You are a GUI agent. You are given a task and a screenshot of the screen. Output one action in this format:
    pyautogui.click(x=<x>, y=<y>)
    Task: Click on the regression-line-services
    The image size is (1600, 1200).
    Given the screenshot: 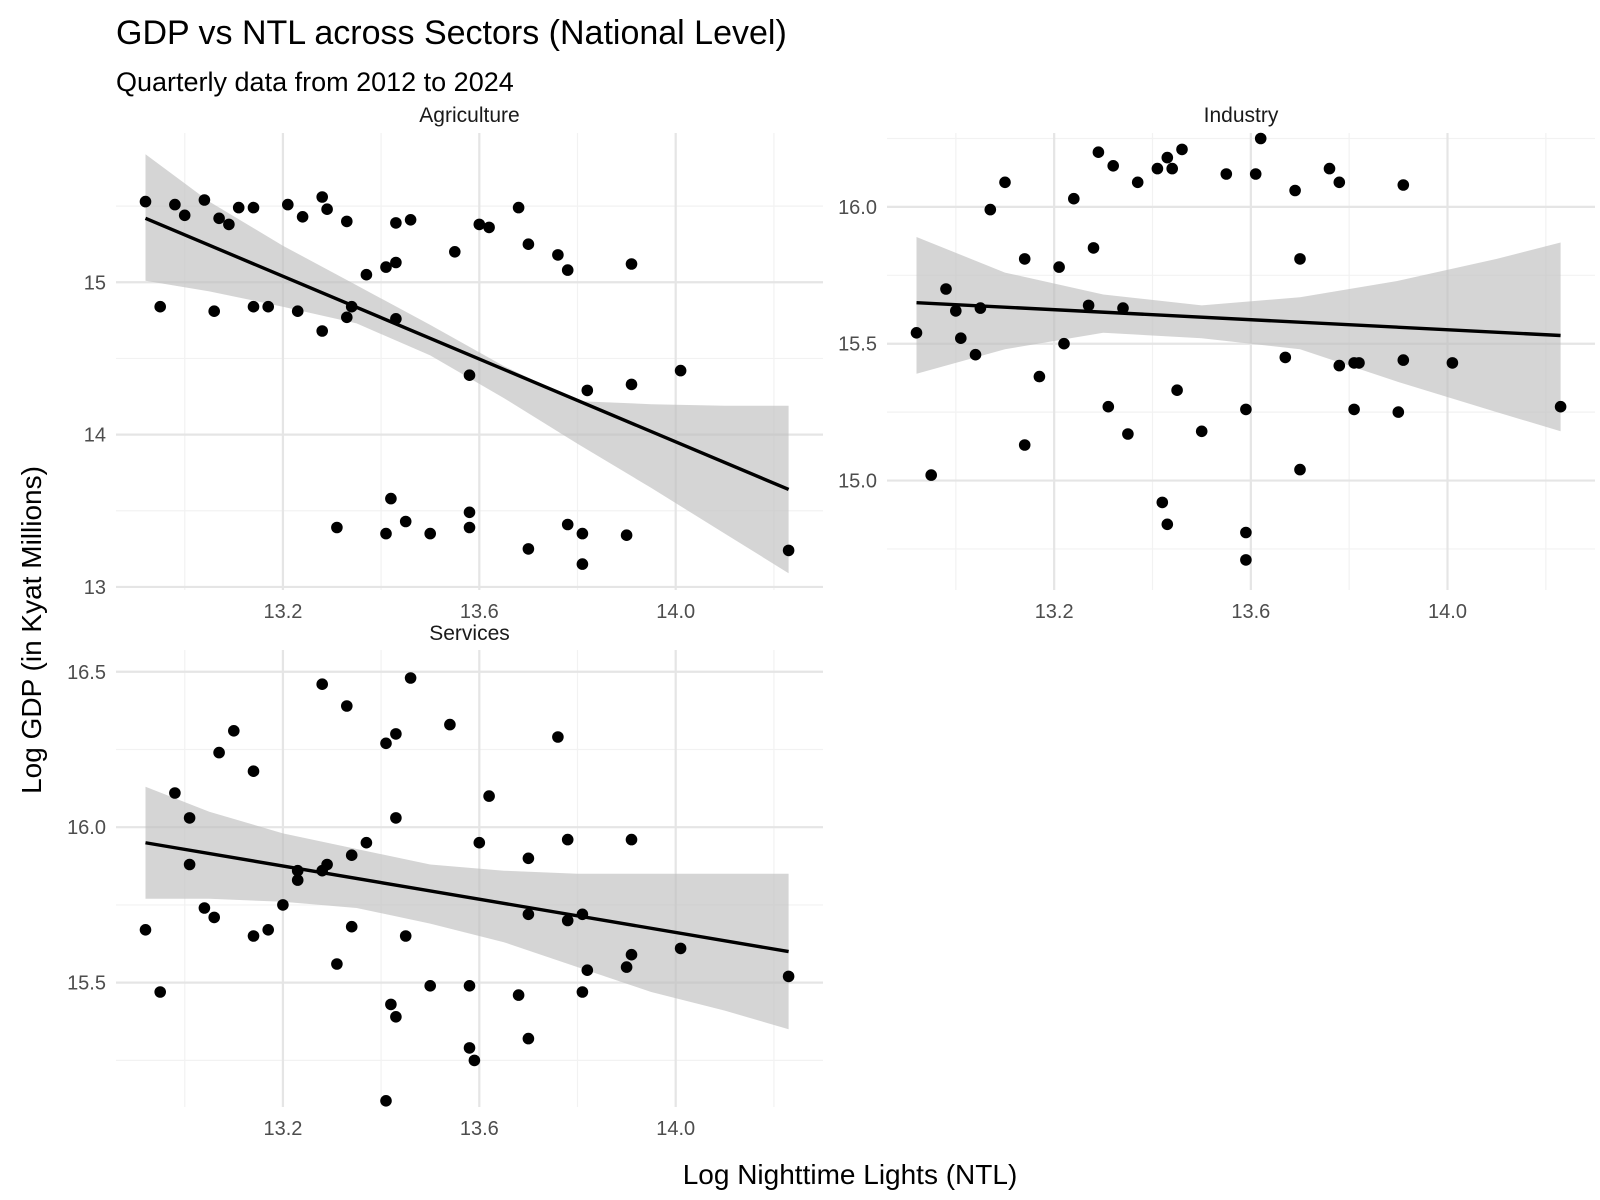 What is the action you would take?
    pyautogui.click(x=467, y=897)
    